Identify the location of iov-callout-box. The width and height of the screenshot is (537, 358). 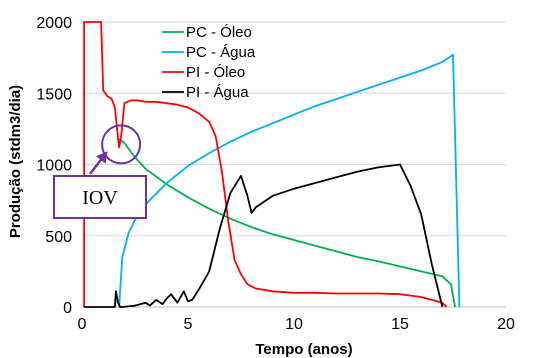
(100, 197).